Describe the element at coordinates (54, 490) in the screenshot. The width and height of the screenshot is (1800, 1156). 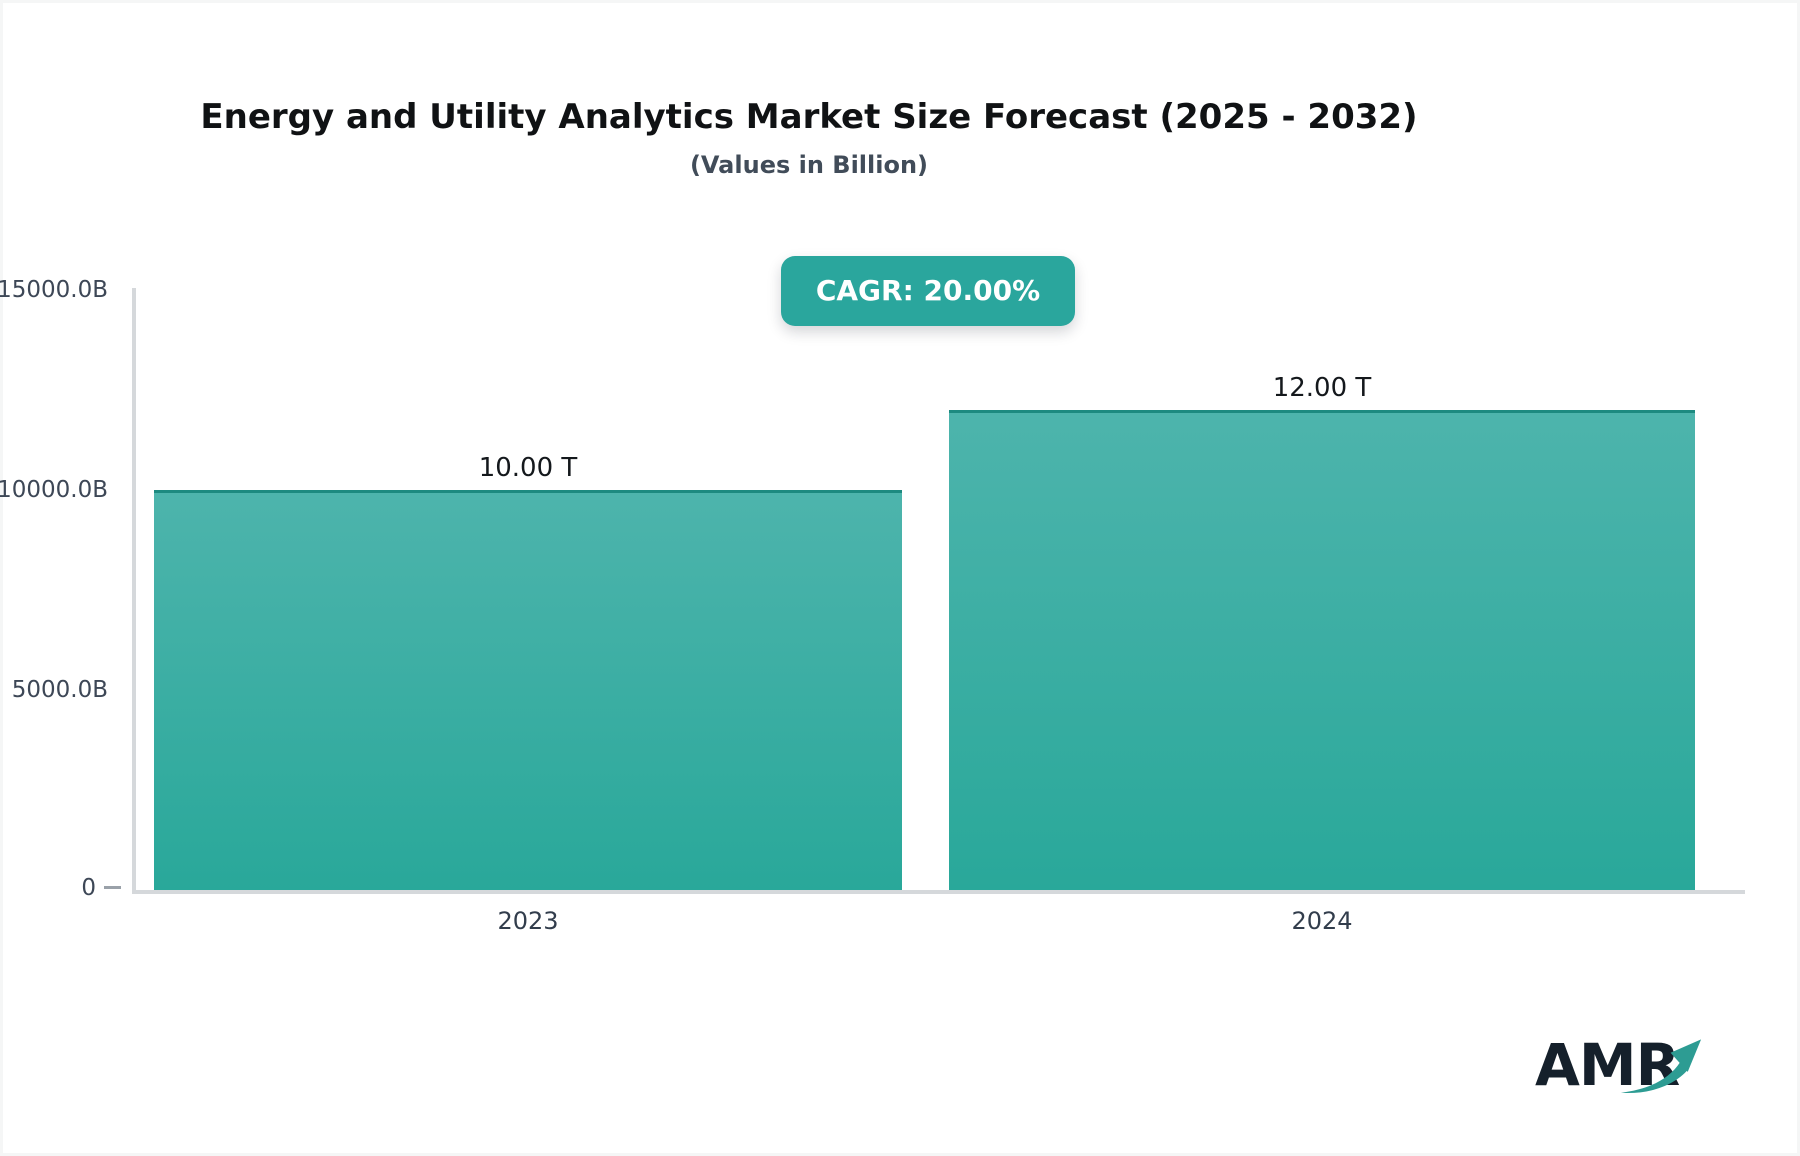
I see `y-axis-tick-label: 10000.0B` at that location.